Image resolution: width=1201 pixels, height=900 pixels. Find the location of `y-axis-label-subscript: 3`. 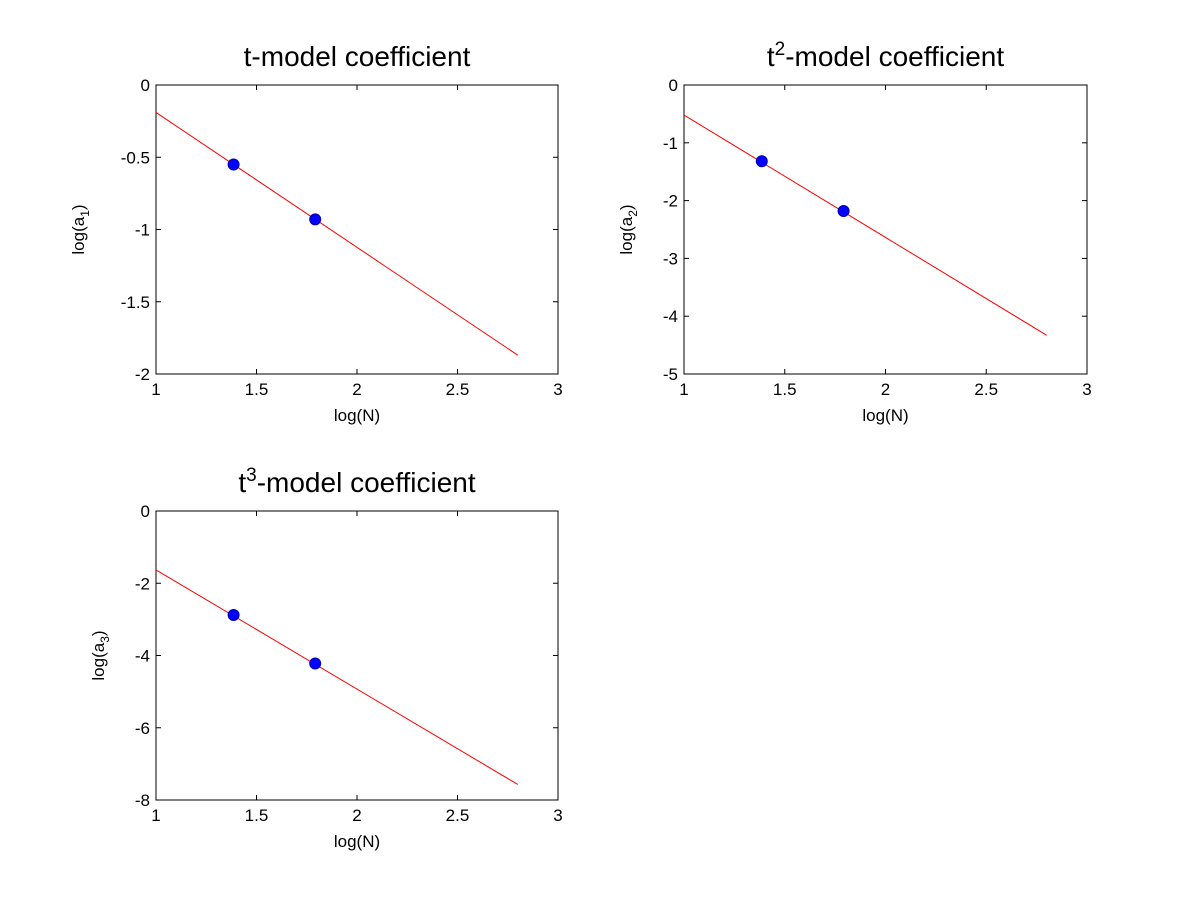

y-axis-label-subscript: 3 is located at coordinates (105, 639).